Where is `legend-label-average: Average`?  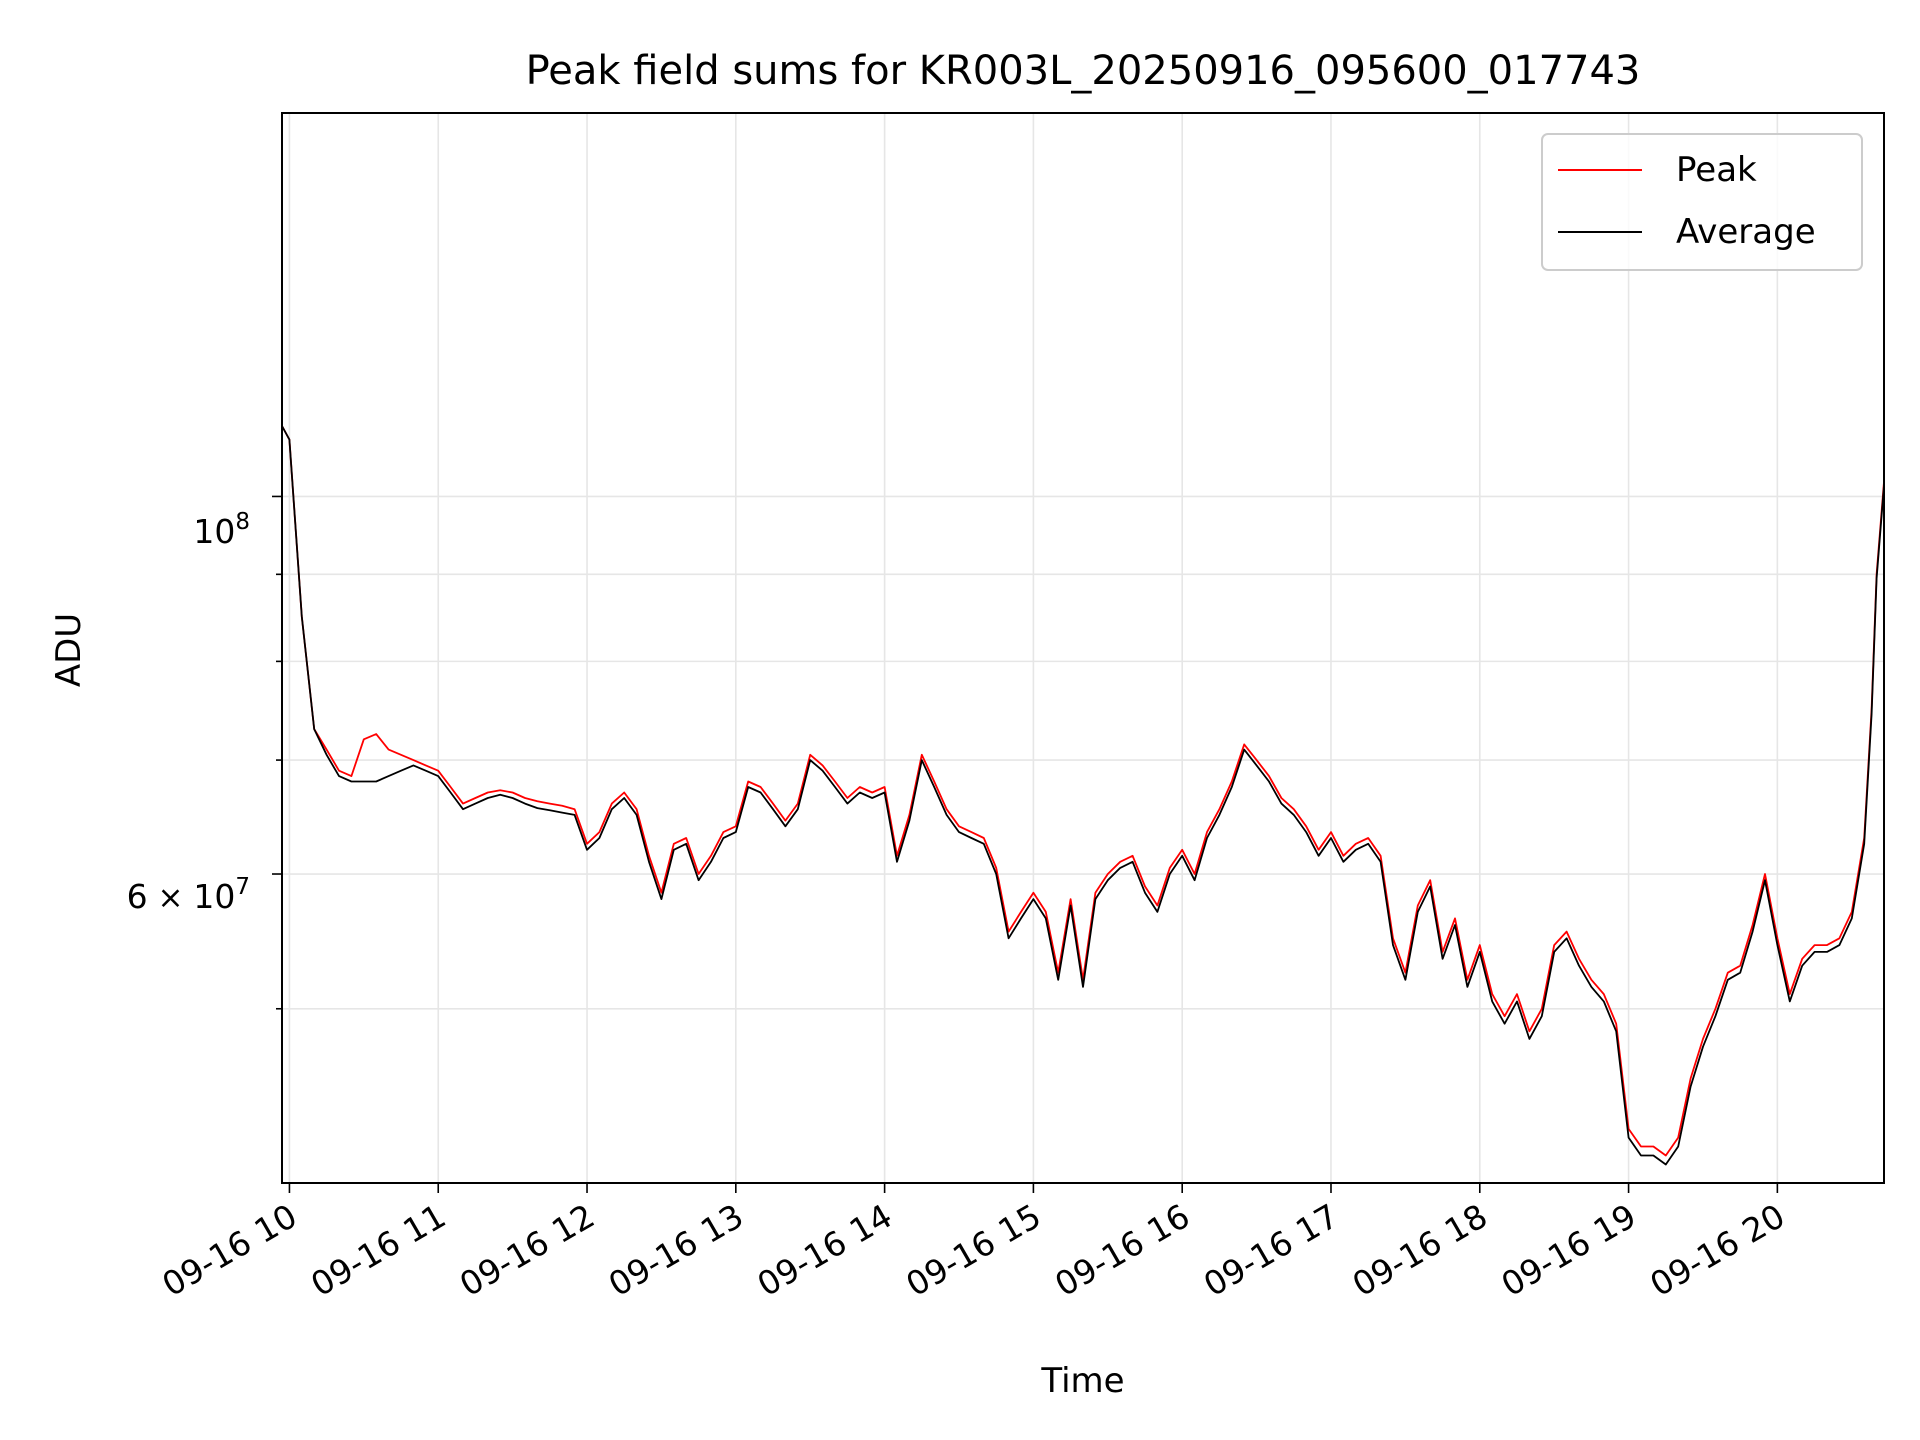
legend-label-average: Average is located at coordinates (1746, 232).